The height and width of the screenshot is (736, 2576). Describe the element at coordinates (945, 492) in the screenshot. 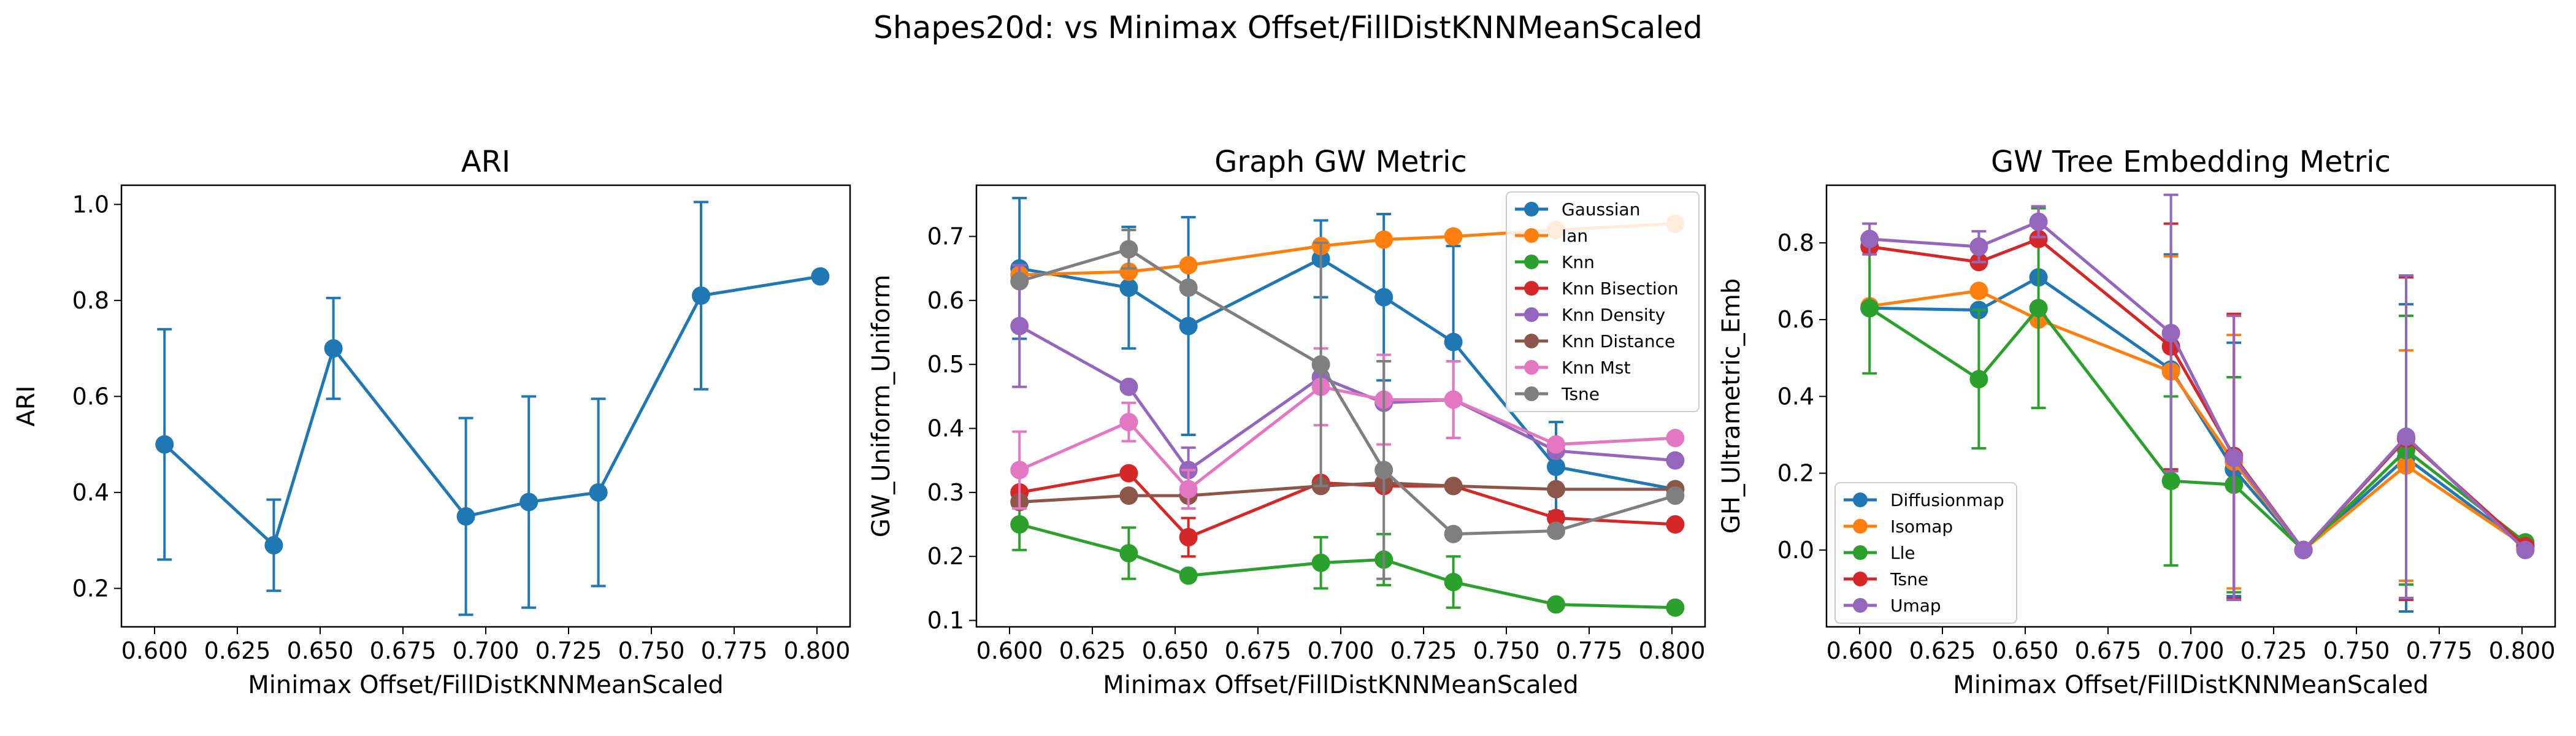

I see `y-tick-label: 0.3` at that location.